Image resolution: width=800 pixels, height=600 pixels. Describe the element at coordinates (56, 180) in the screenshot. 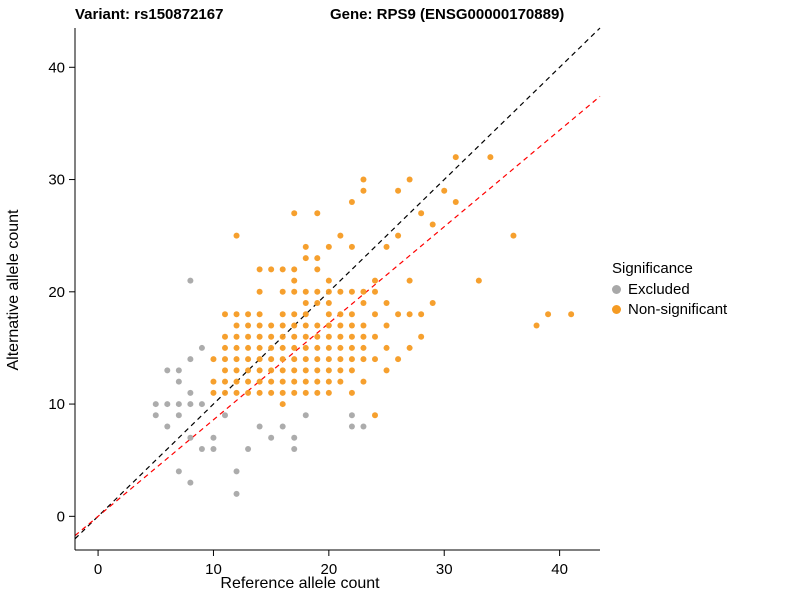

I see `y-tick-label: 30` at that location.